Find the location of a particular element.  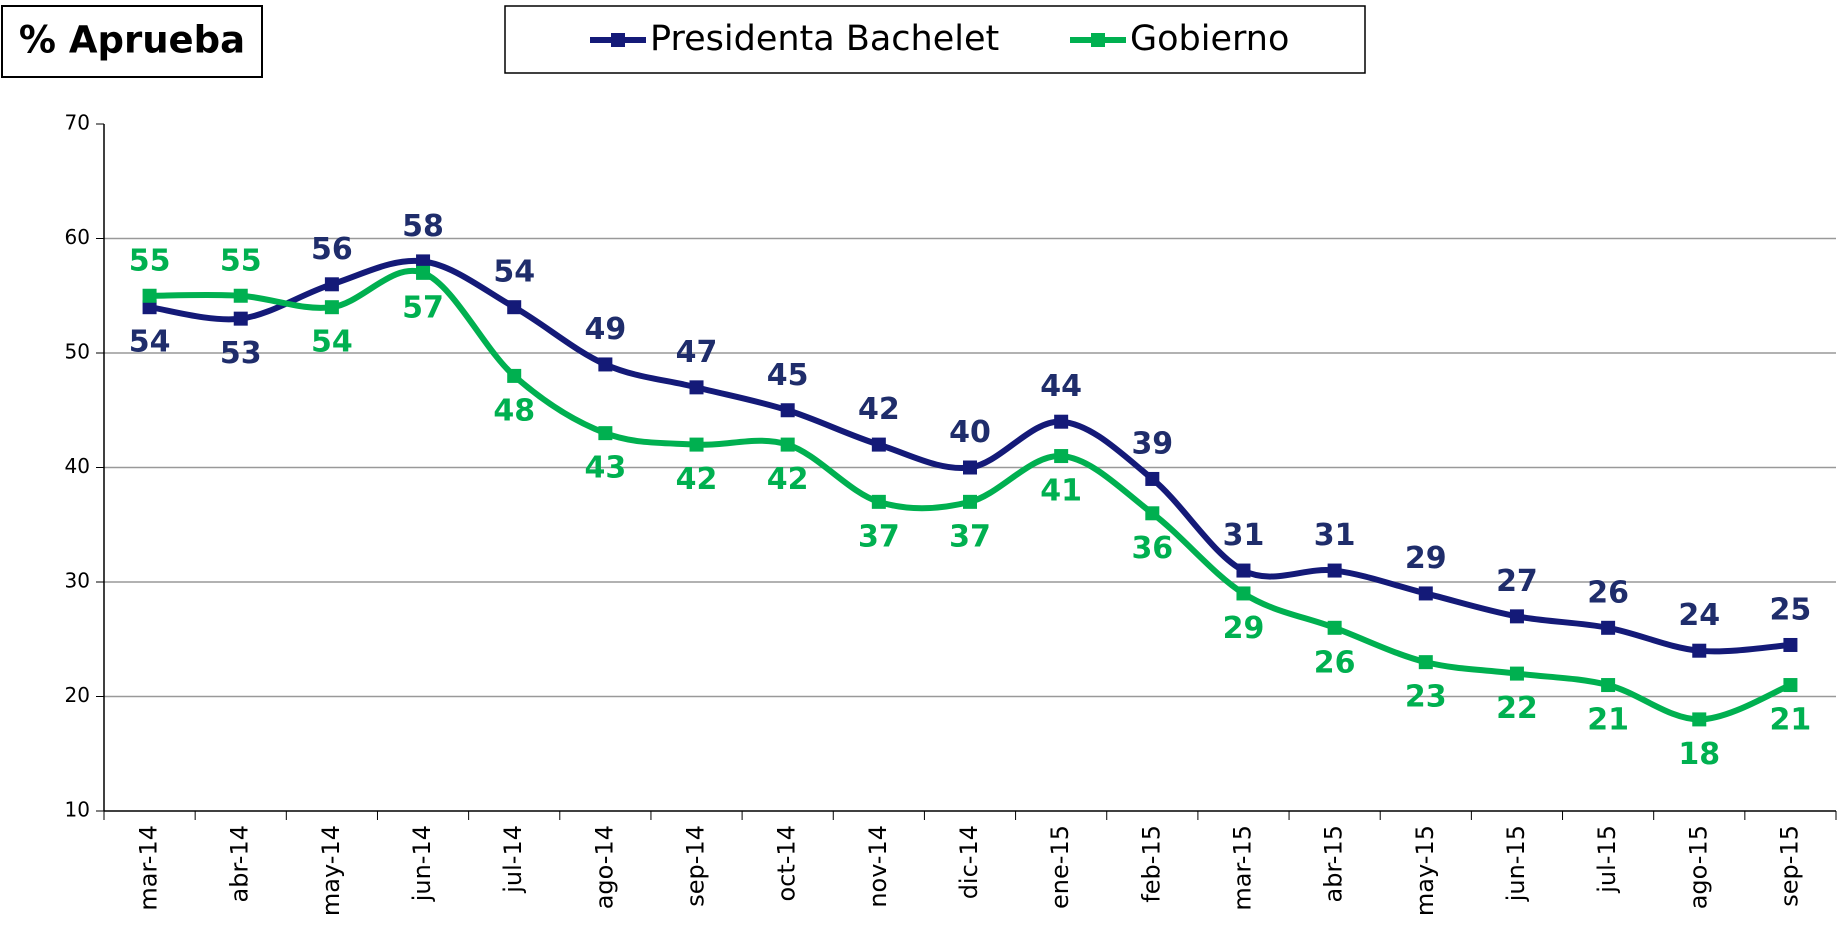

y-tick-label: 40 is located at coordinates (77, 466).